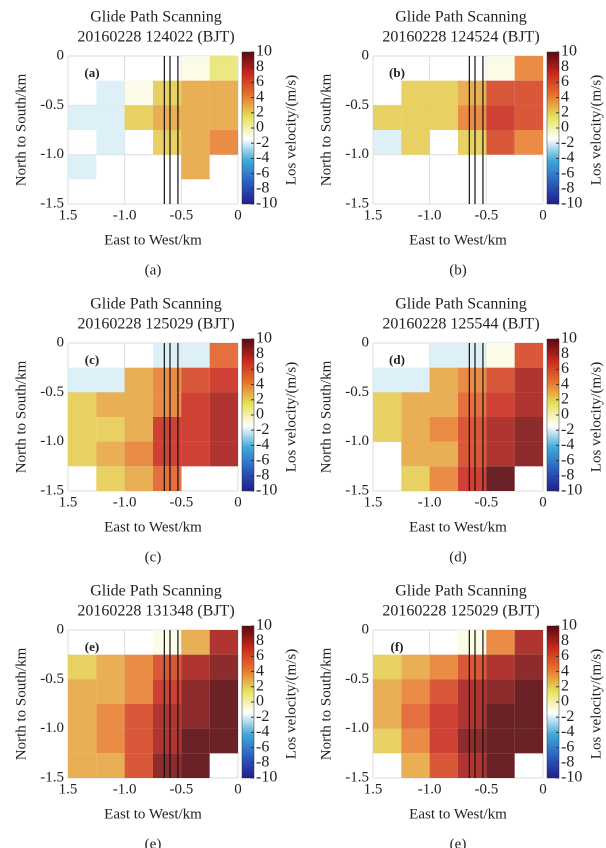  What do you see at coordinates (262, 429) in the screenshot?
I see `colorbar-tick-label: -2` at bounding box center [262, 429].